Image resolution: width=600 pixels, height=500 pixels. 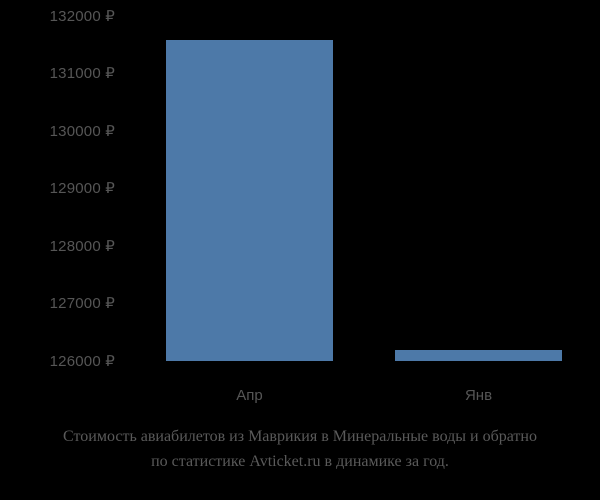 I want to click on y-axis-tick-label: 129000 ₽, so click(x=82, y=188).